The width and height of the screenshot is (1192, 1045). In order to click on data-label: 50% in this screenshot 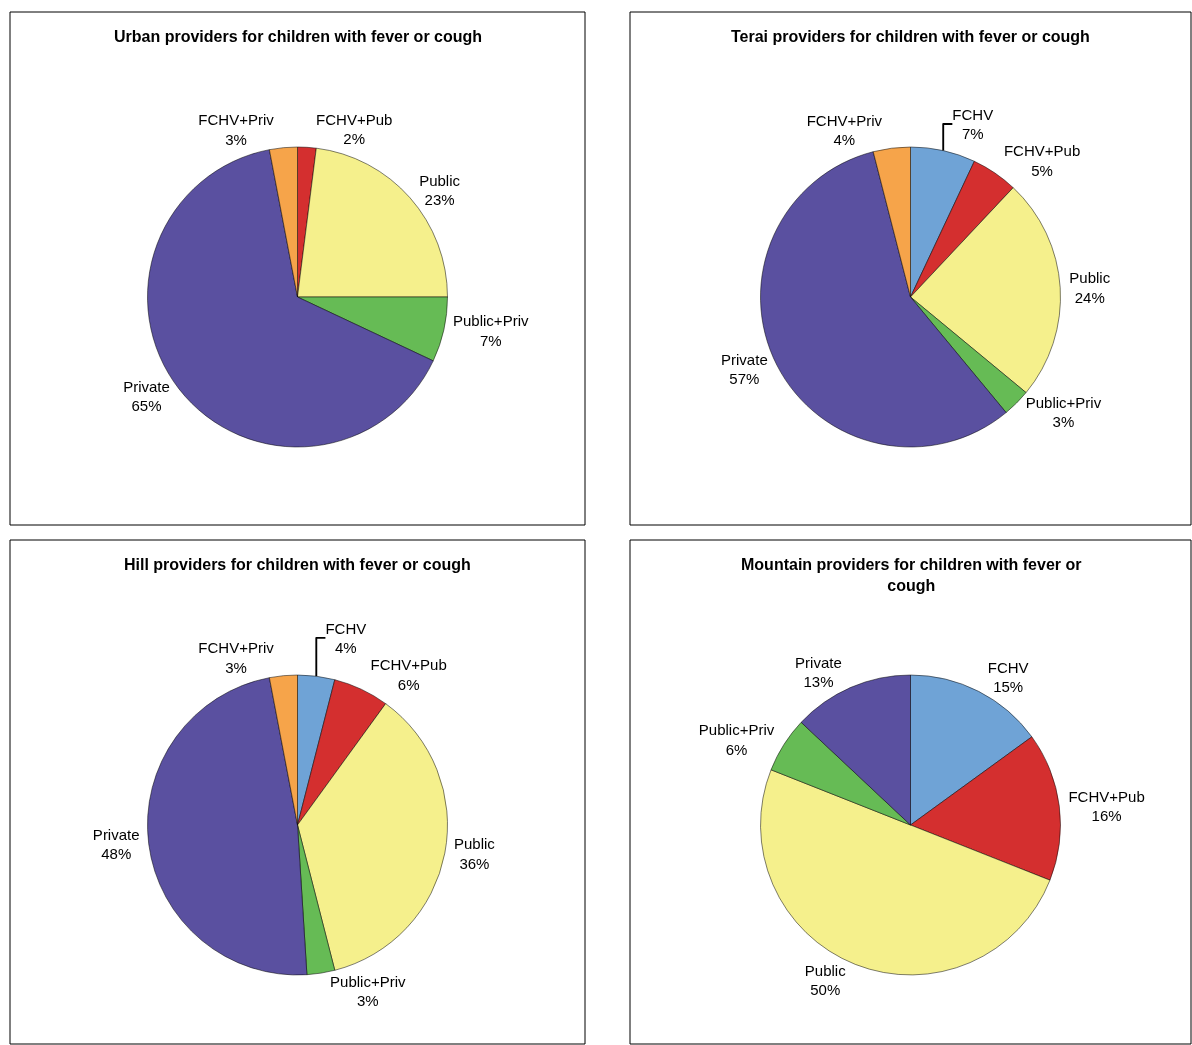, I will do `click(825, 990)`.